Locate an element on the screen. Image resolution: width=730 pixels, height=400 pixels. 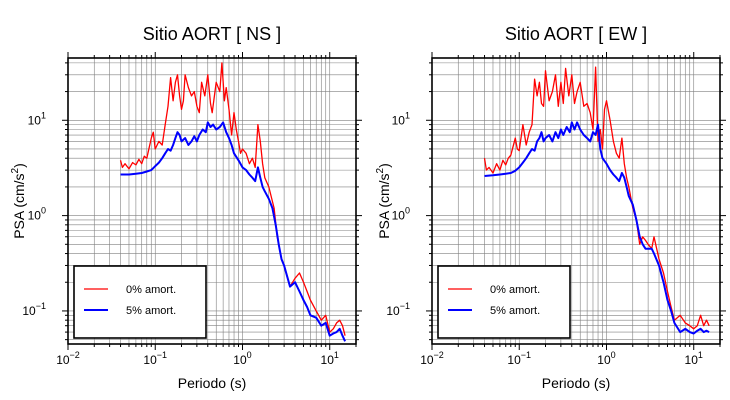
chart-title: Sitio AORT [ EW ] is located at coordinates (576, 34).